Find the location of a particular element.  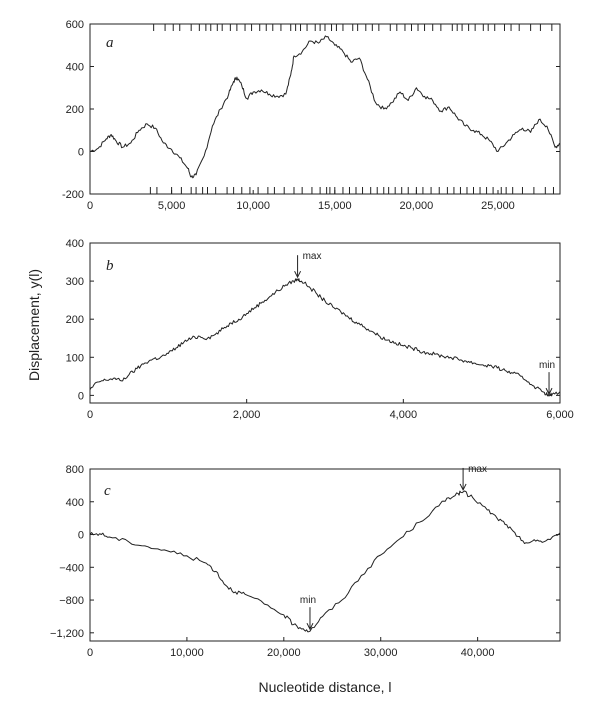

panel-b-min-label: min is located at coordinates (547, 365).